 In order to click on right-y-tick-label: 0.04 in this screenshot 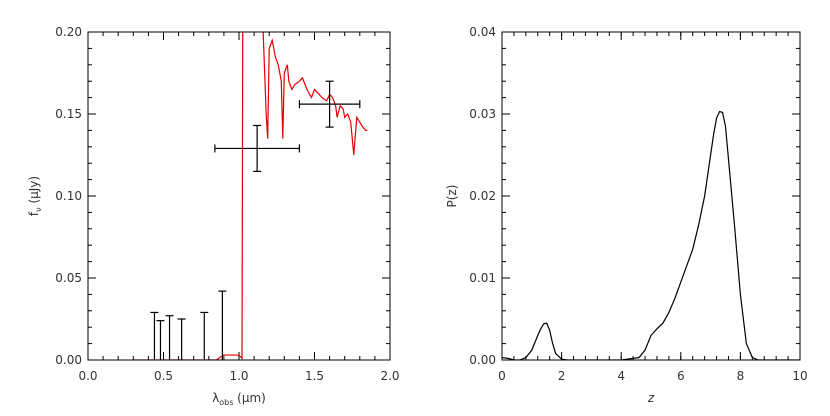, I will do `click(482, 32)`.